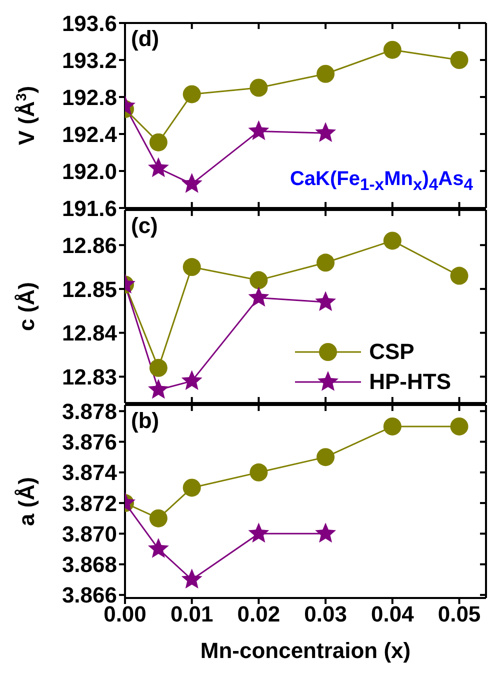  I want to click on y-tick-label: 3.878, so click(89, 411).